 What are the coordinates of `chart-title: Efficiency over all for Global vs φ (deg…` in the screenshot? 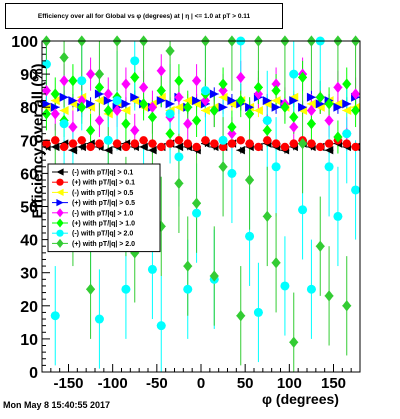 It's located at (144, 16).